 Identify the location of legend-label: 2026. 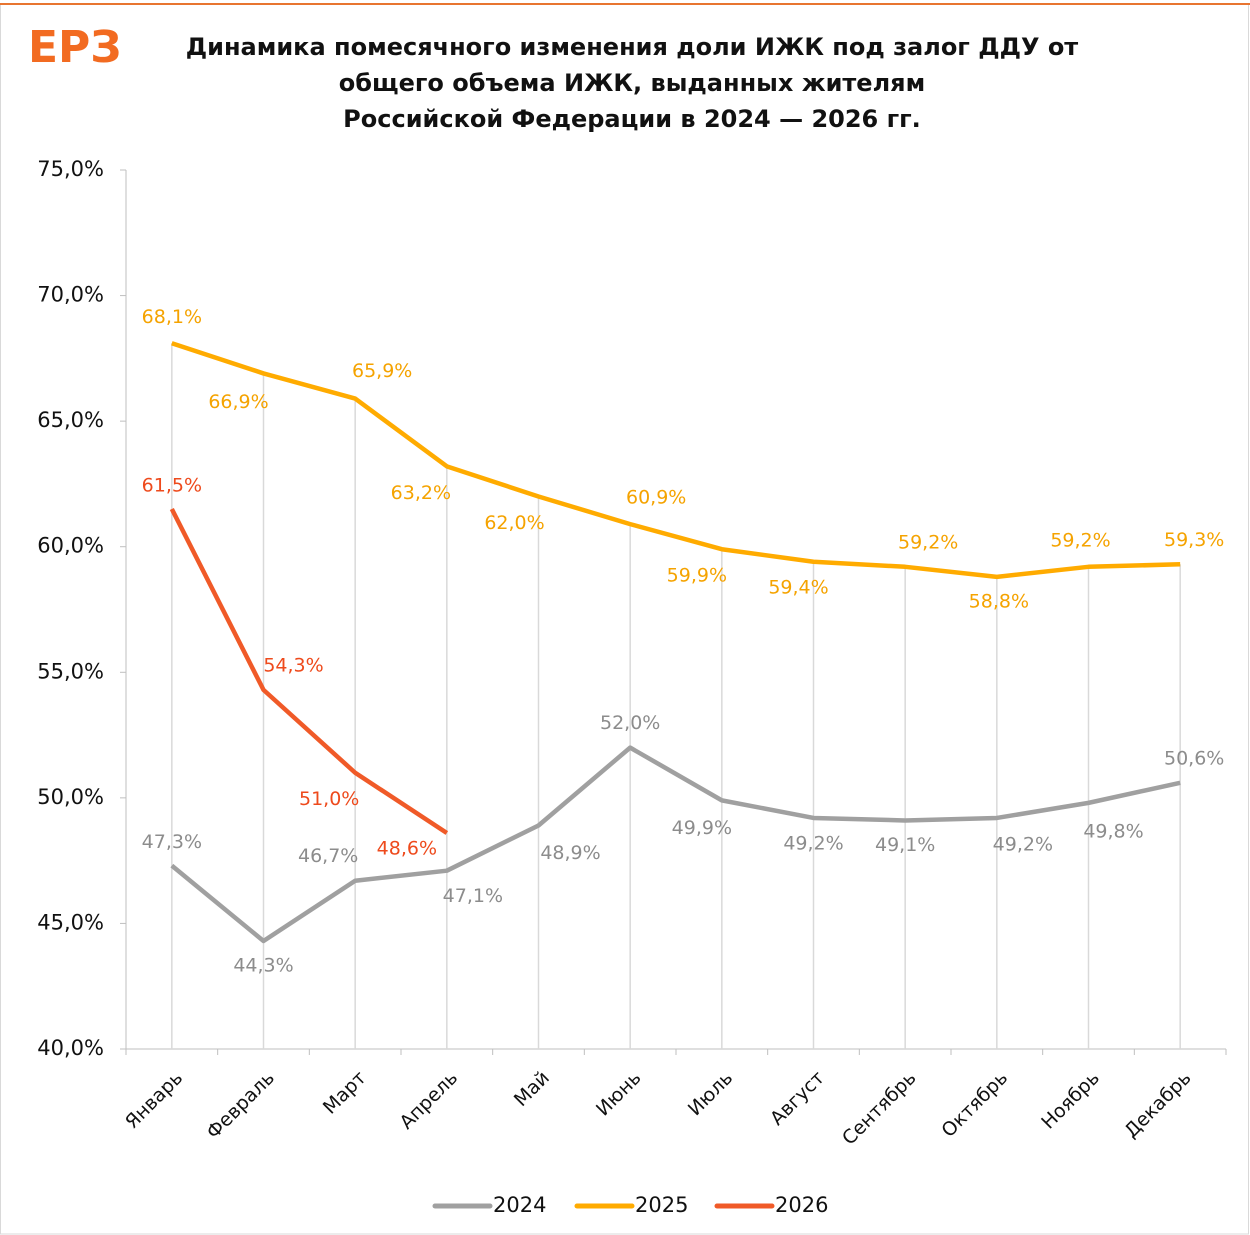
(801, 1205).